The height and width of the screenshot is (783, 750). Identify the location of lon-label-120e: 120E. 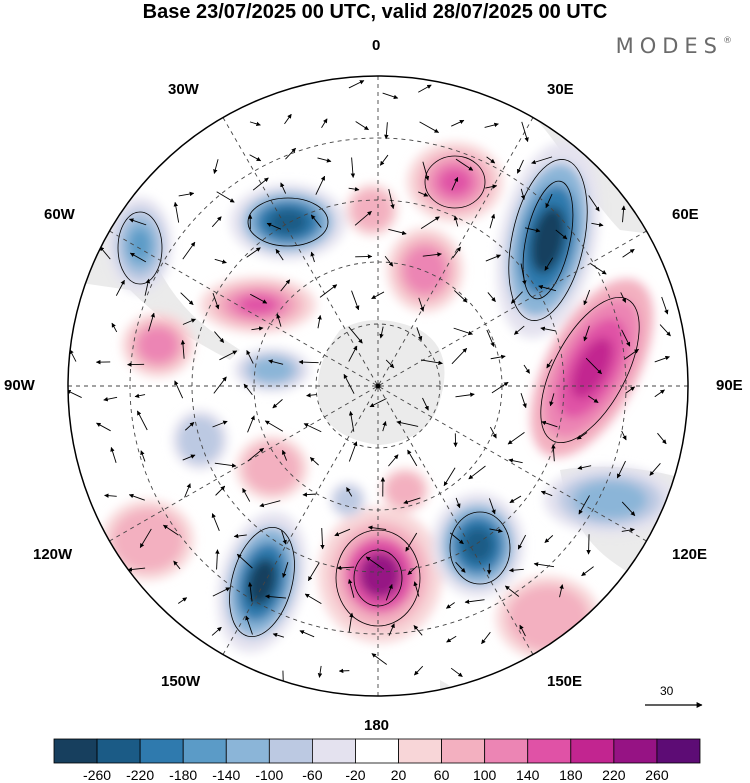
(690, 554).